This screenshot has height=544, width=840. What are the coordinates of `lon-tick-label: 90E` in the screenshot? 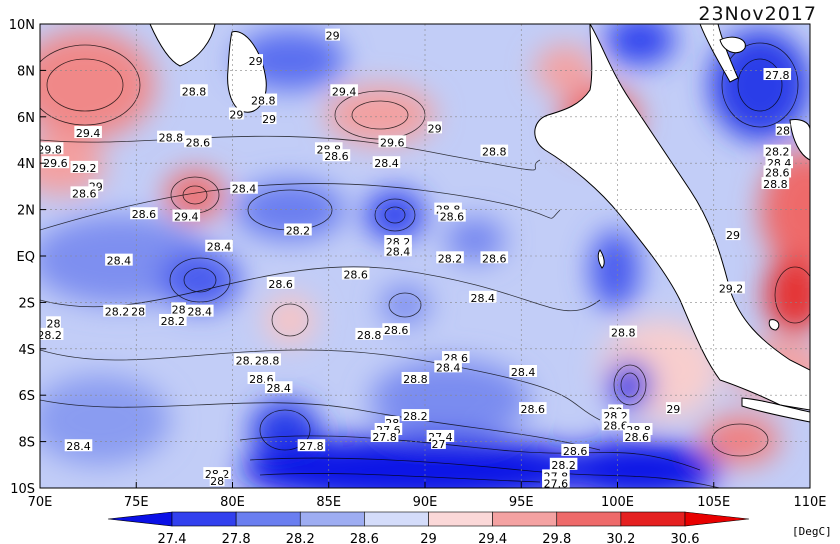 It's located at (425, 502).